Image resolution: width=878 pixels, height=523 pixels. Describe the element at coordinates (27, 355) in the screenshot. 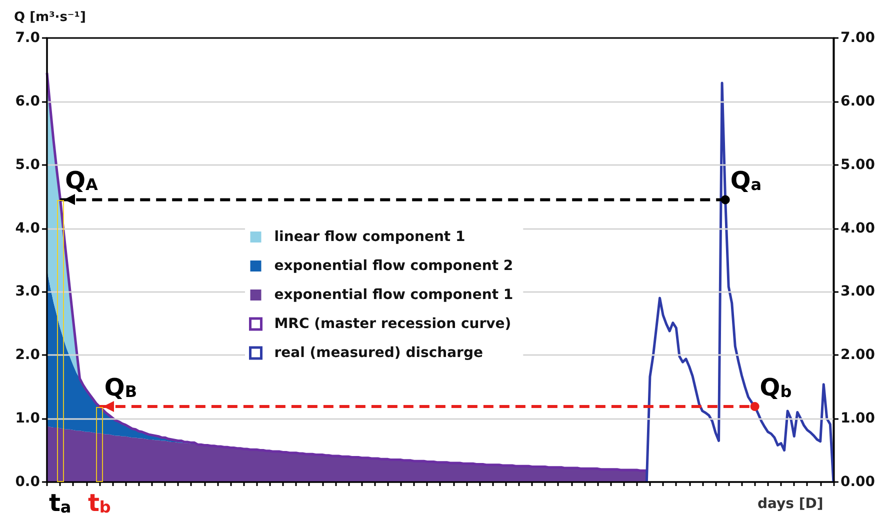

I see `y-tick-label: 2.0` at that location.